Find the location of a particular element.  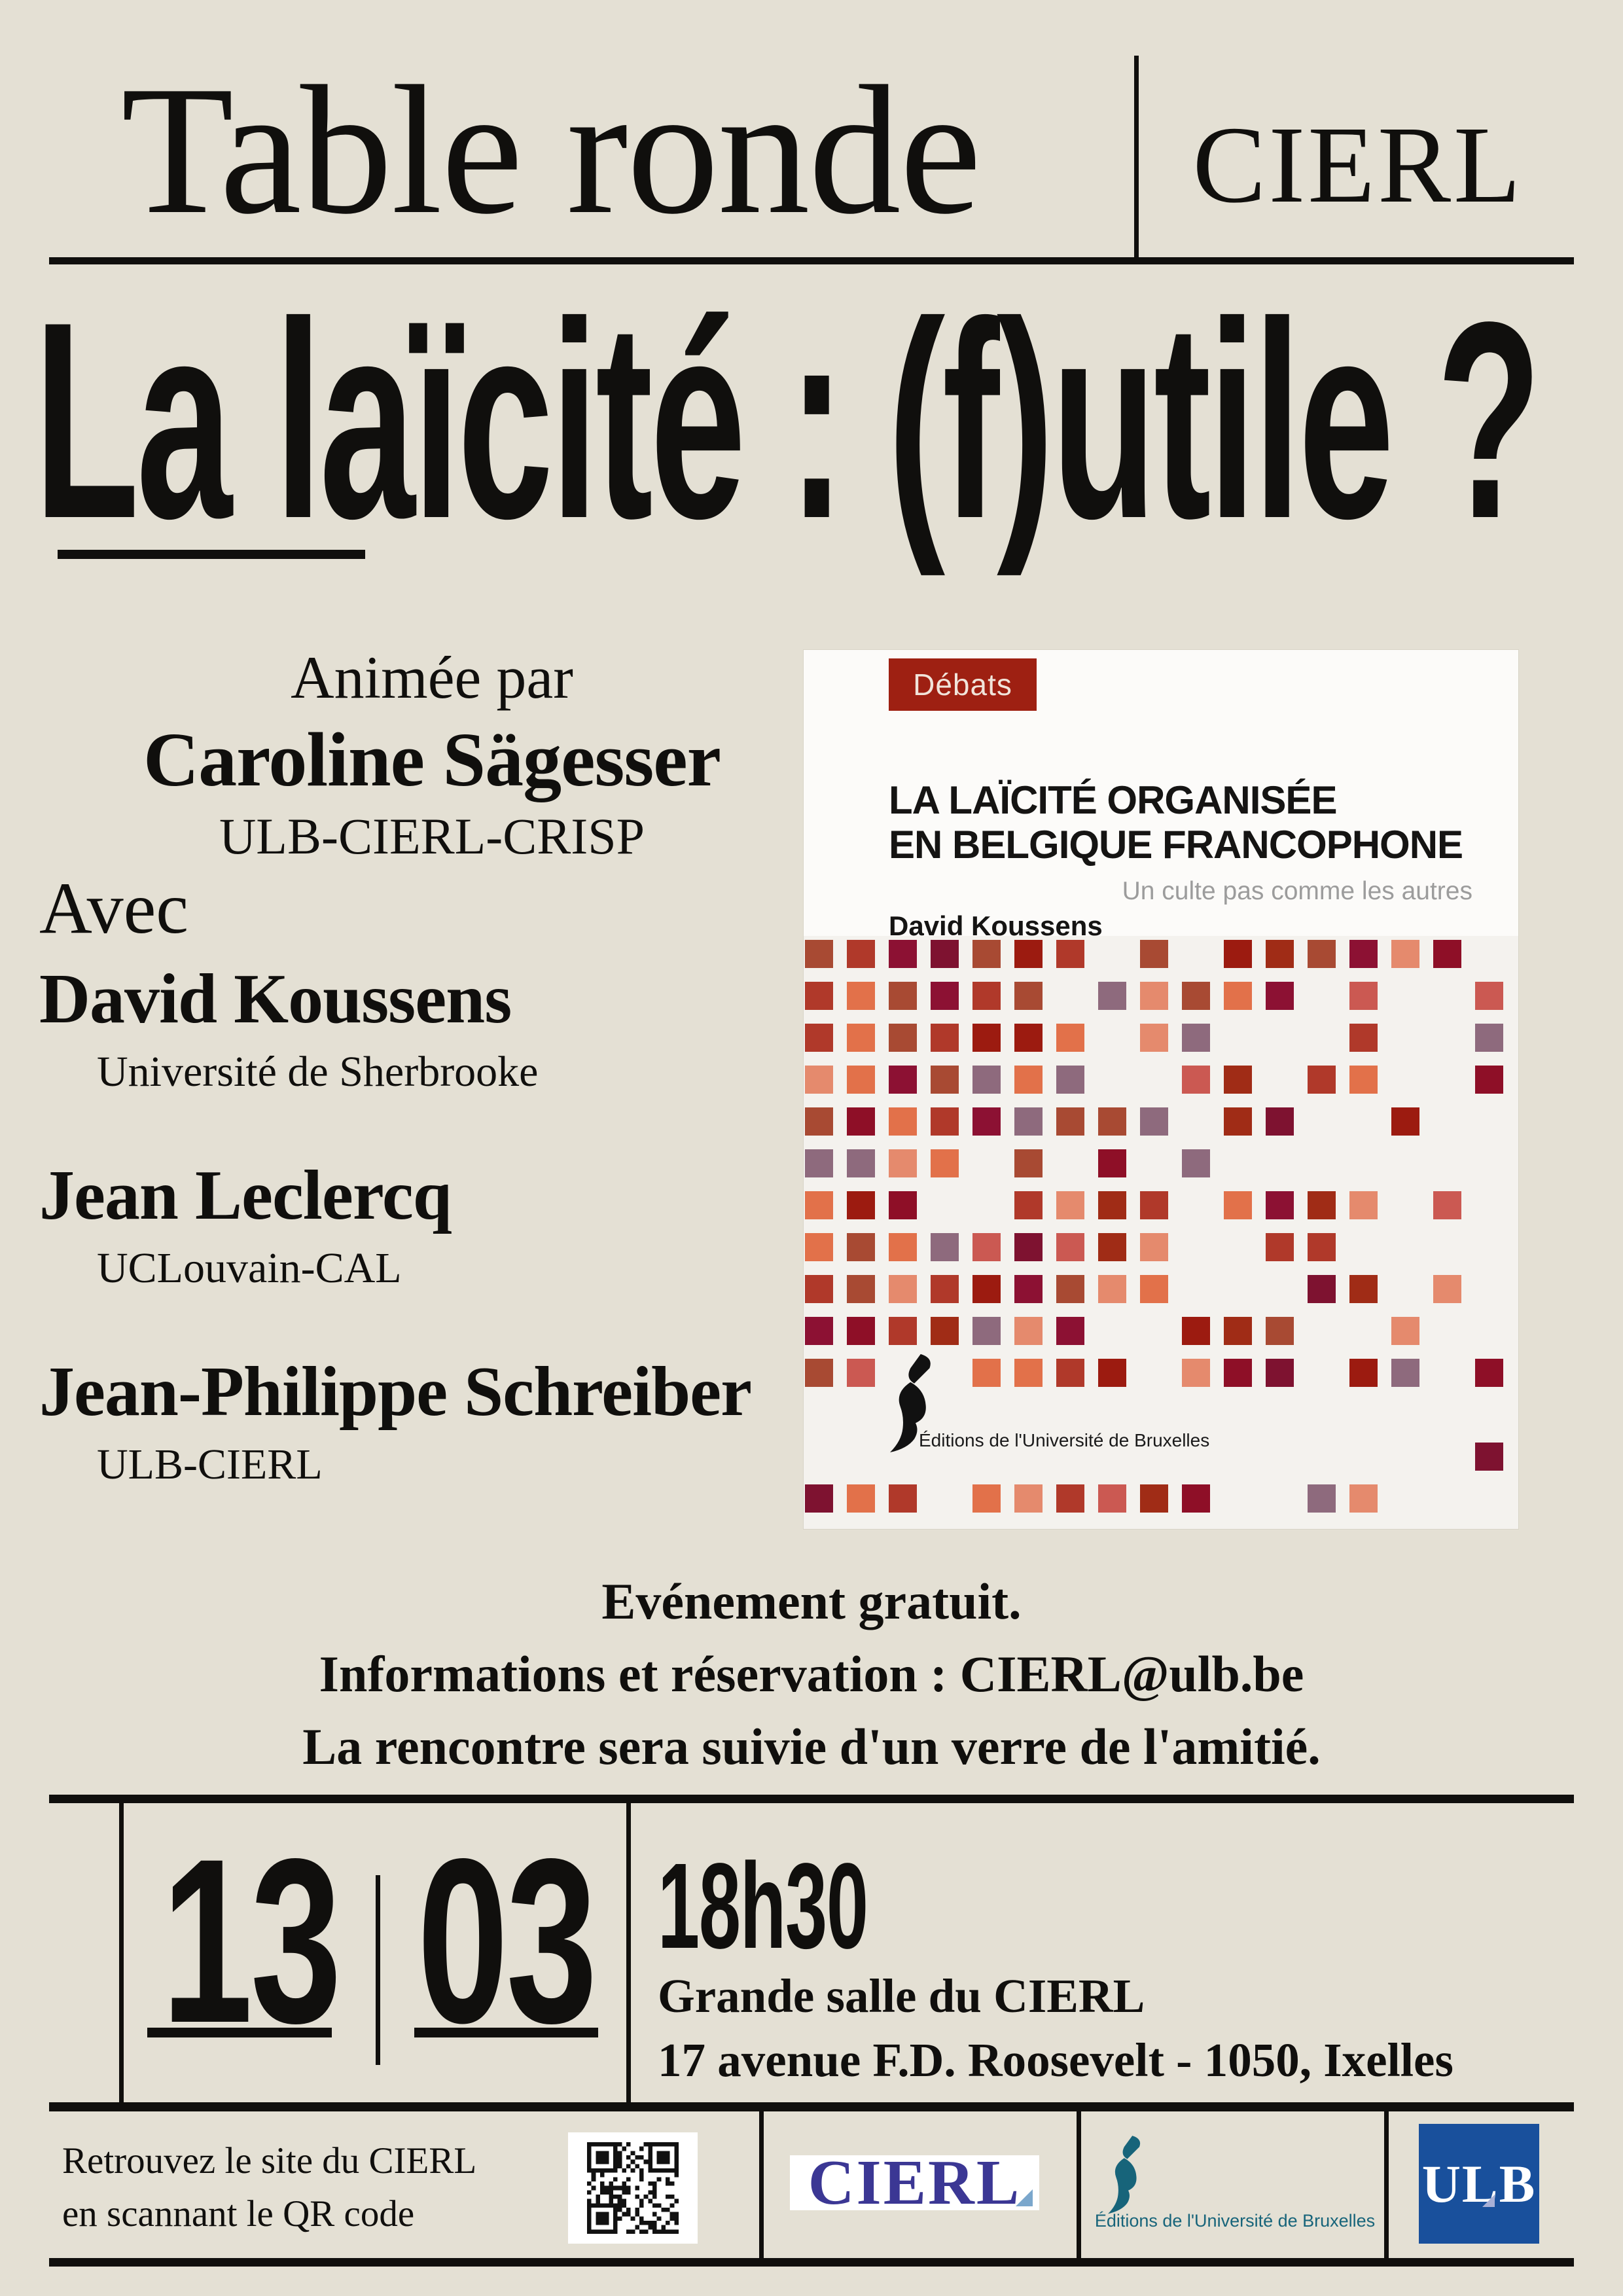

date-section-top-rule is located at coordinates (811, 1799).